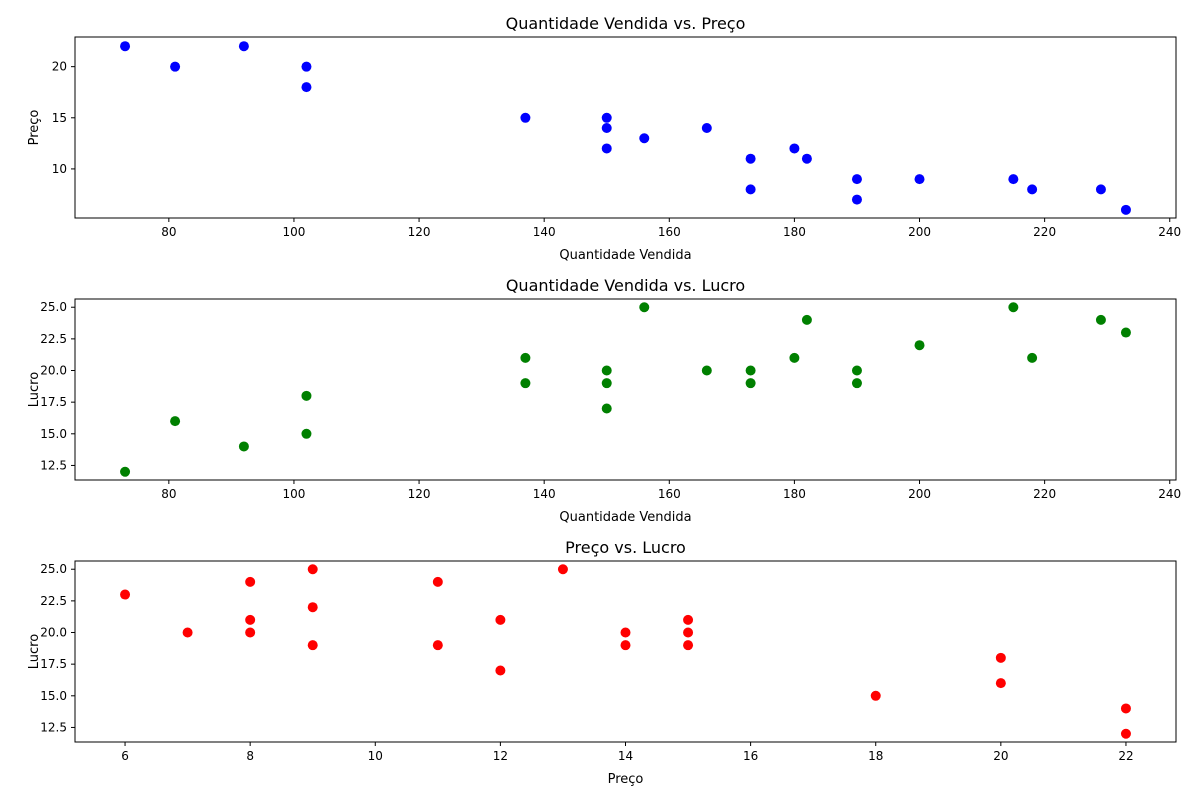  I want to click on chart-title: Quantidade Vendida vs. Lucro, so click(625, 285).